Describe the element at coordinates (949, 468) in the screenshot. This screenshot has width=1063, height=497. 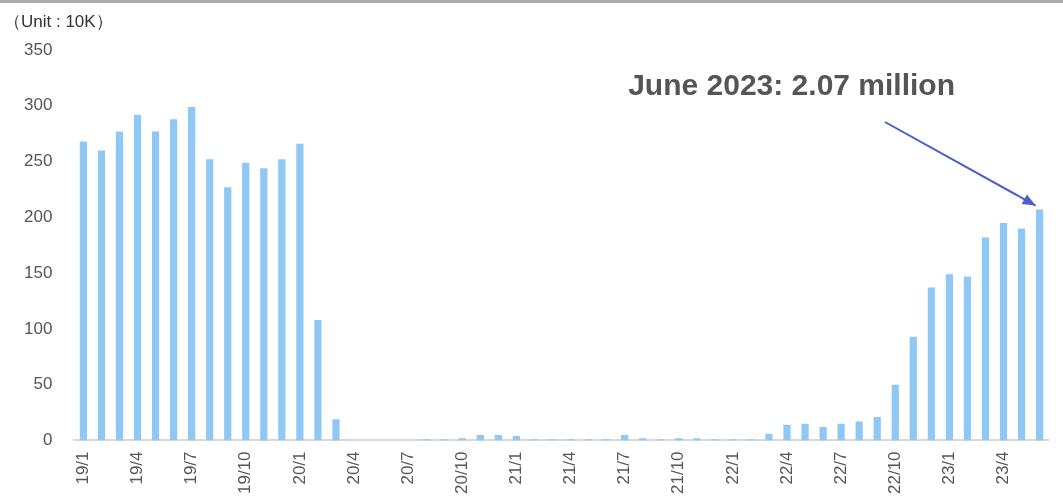
I see `x-tick-label: 23/1` at that location.